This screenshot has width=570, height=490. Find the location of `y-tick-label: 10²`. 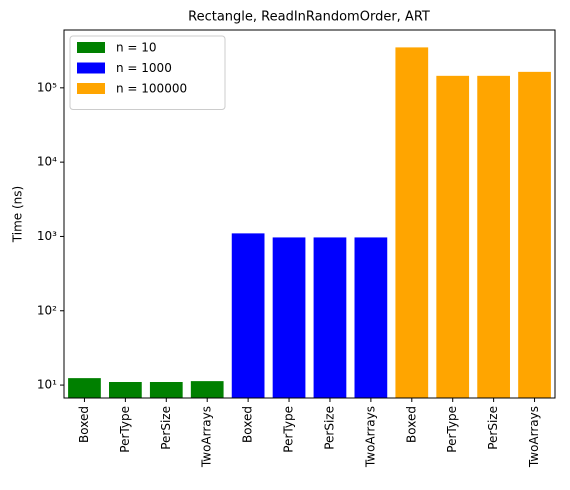

y-tick-label: 10² is located at coordinates (47, 310).